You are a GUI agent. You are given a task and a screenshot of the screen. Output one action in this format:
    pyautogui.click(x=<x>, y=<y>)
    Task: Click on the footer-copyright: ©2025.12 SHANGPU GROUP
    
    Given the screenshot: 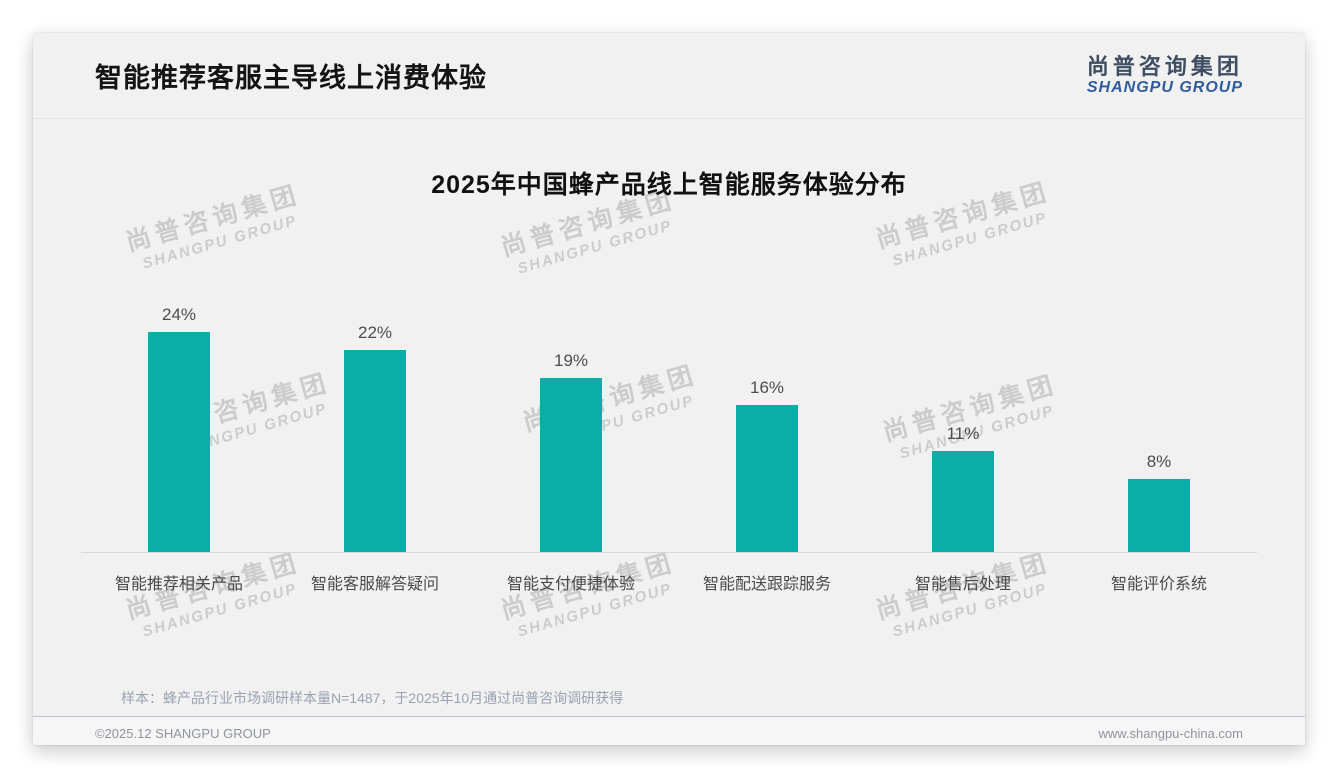 What is the action you would take?
    pyautogui.click(x=183, y=733)
    